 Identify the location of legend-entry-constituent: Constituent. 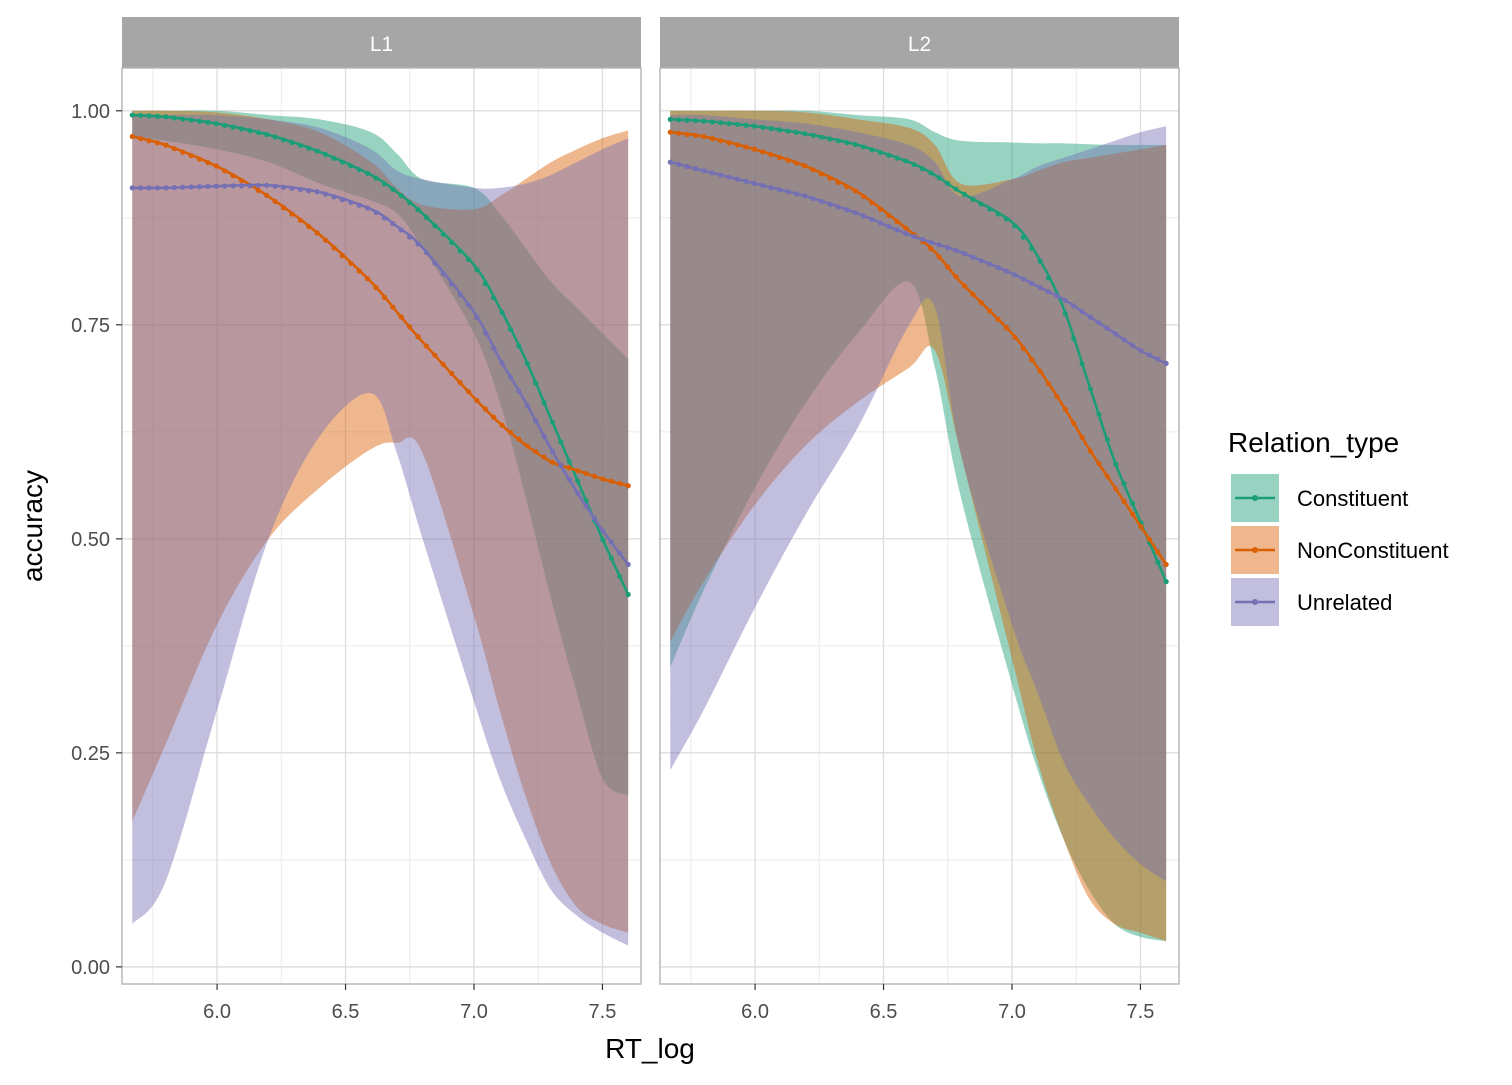
(1319, 498).